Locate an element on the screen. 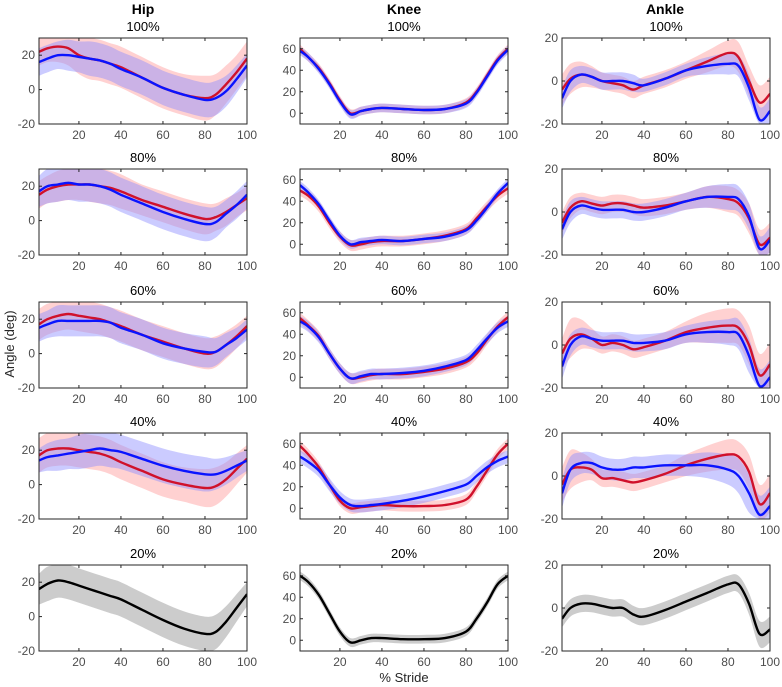  column-title-ankle: Ankle is located at coordinates (665, 9).